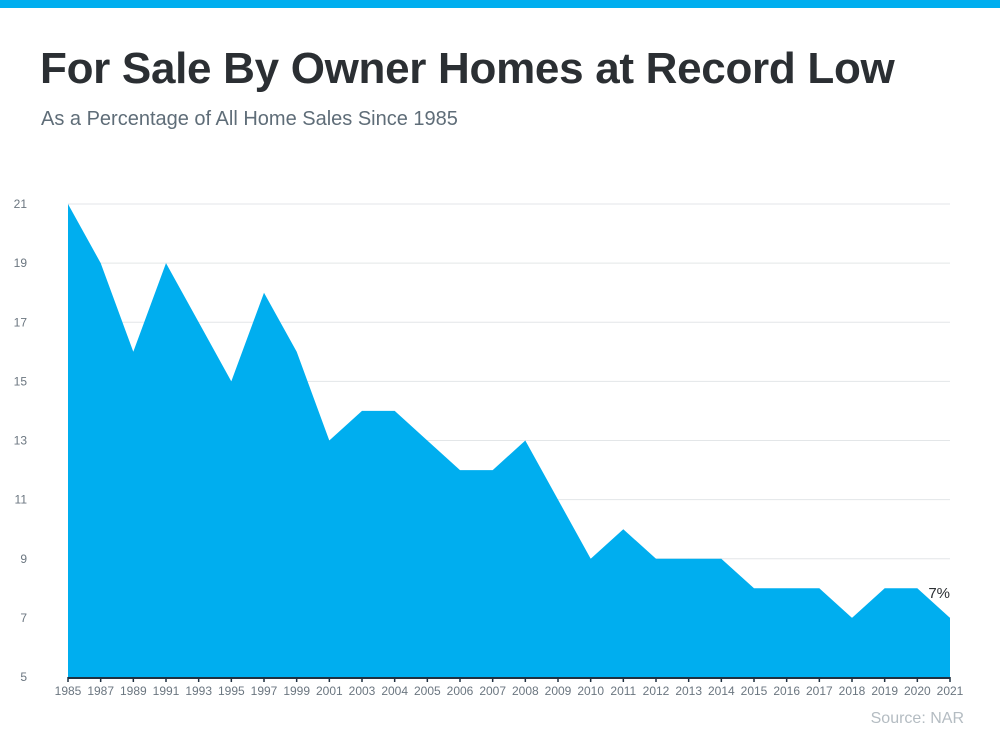  What do you see at coordinates (231, 691) in the screenshot?
I see `x-tick-label: 1995` at bounding box center [231, 691].